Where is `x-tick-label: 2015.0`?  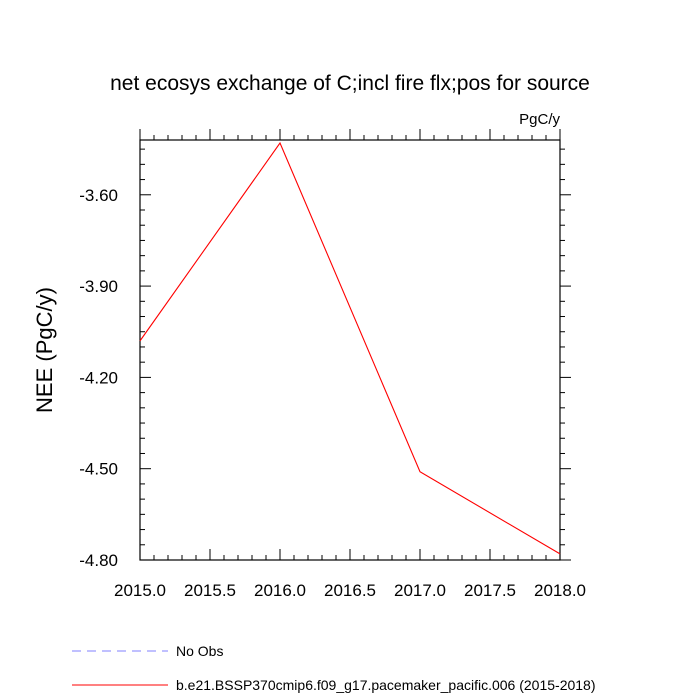 x-tick-label: 2015.0 is located at coordinates (140, 590).